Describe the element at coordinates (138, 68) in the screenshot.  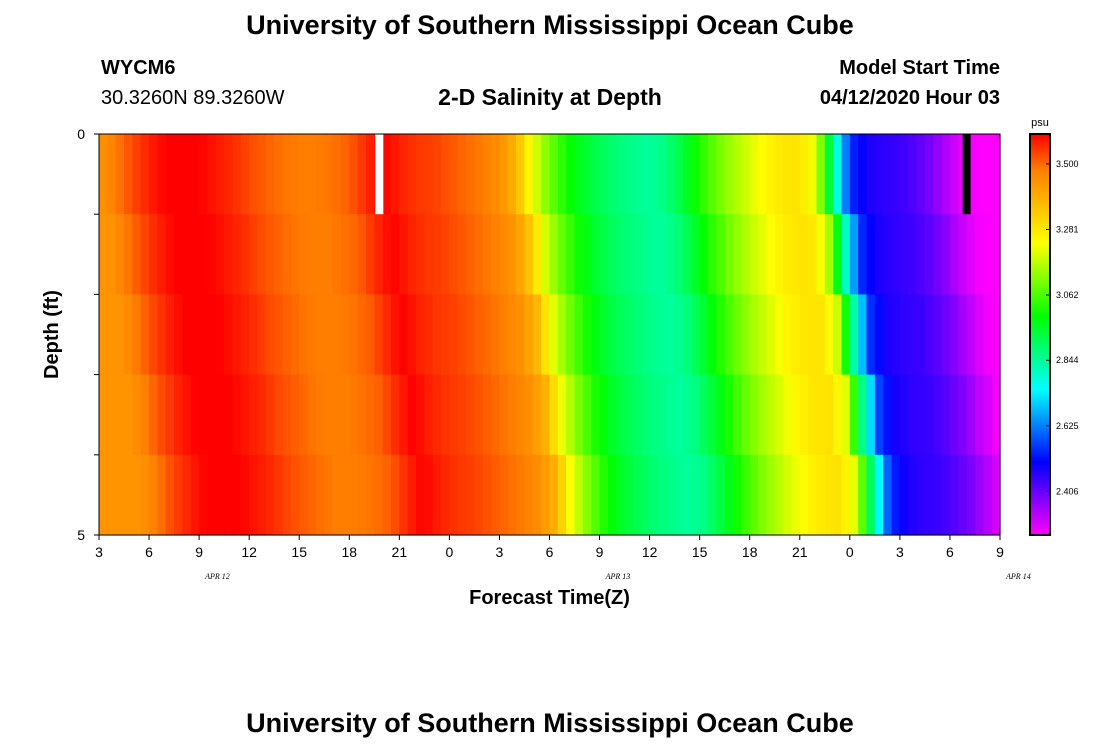
I see `station-id: WYCM6` at that location.